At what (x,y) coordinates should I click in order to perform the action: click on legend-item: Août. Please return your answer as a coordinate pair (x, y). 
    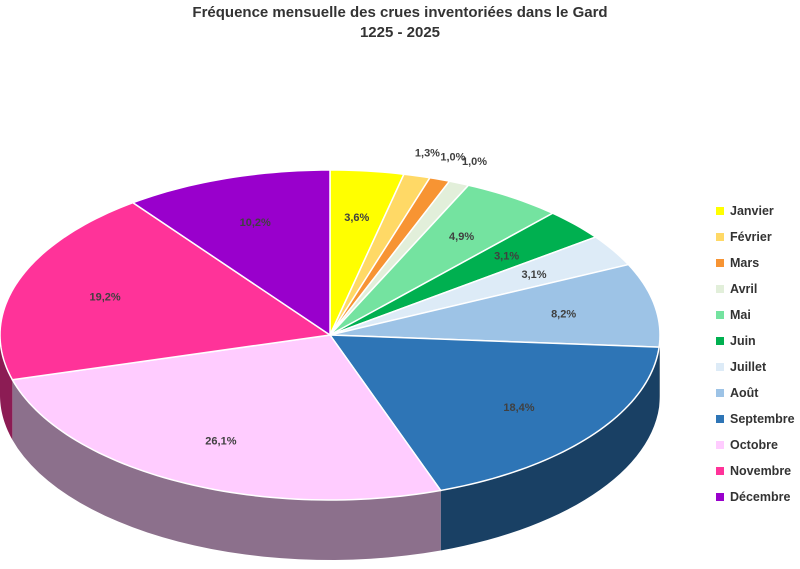
    Looking at the image, I should click on (755, 393).